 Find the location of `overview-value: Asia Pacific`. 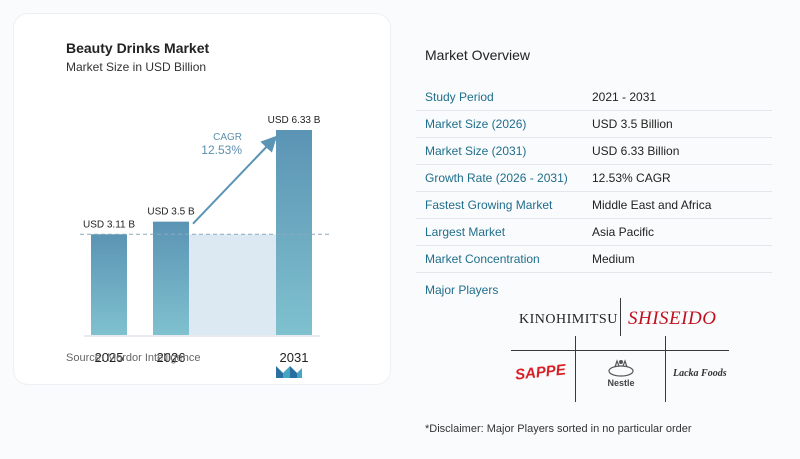

overview-value: Asia Pacific is located at coordinates (623, 232).